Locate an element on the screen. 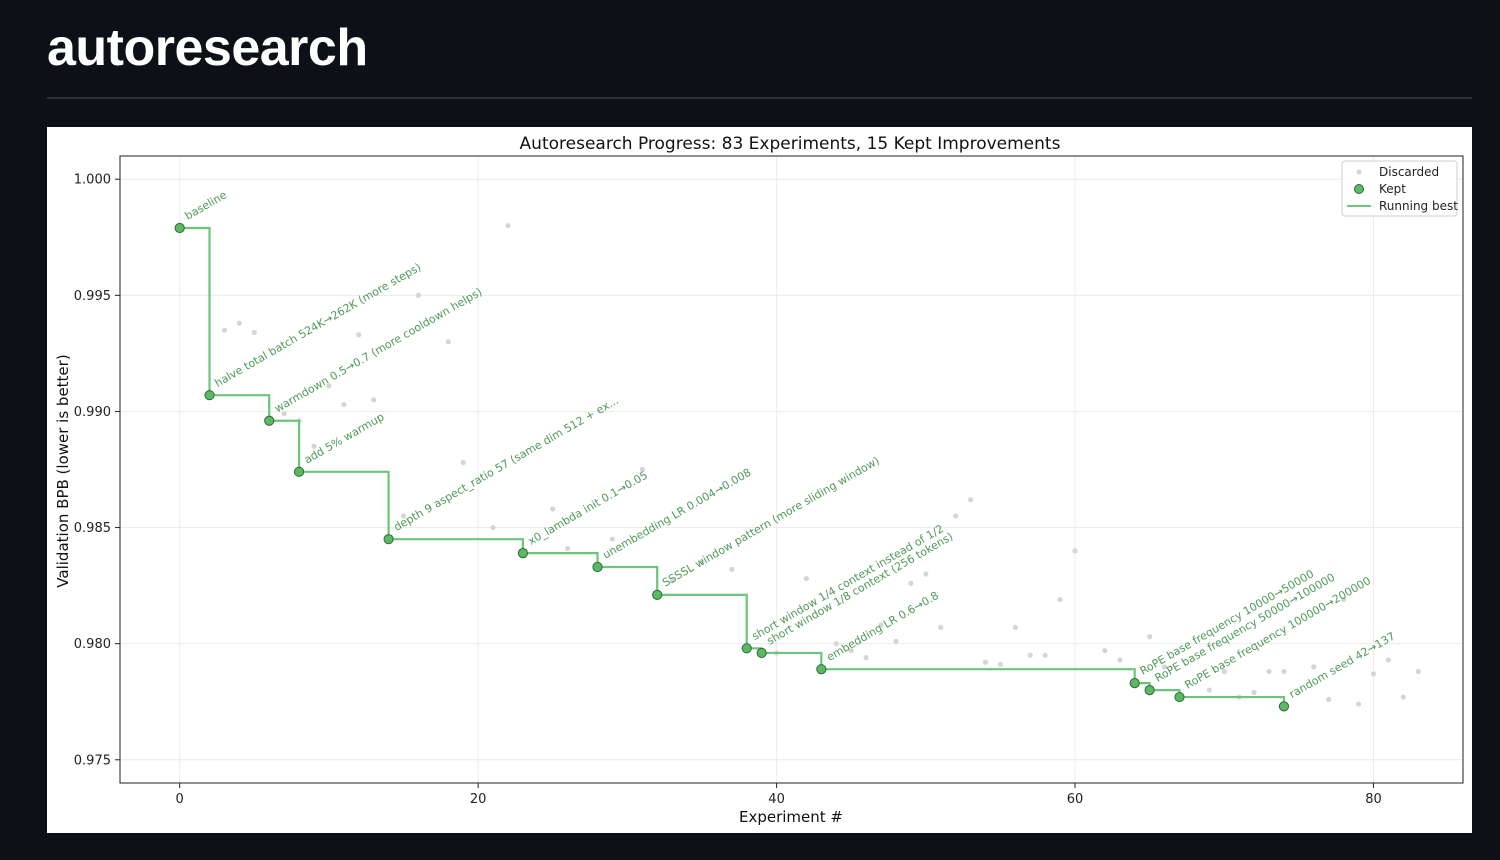 The height and width of the screenshot is (860, 1500). legend-discarded-marker is located at coordinates (1359, 172).